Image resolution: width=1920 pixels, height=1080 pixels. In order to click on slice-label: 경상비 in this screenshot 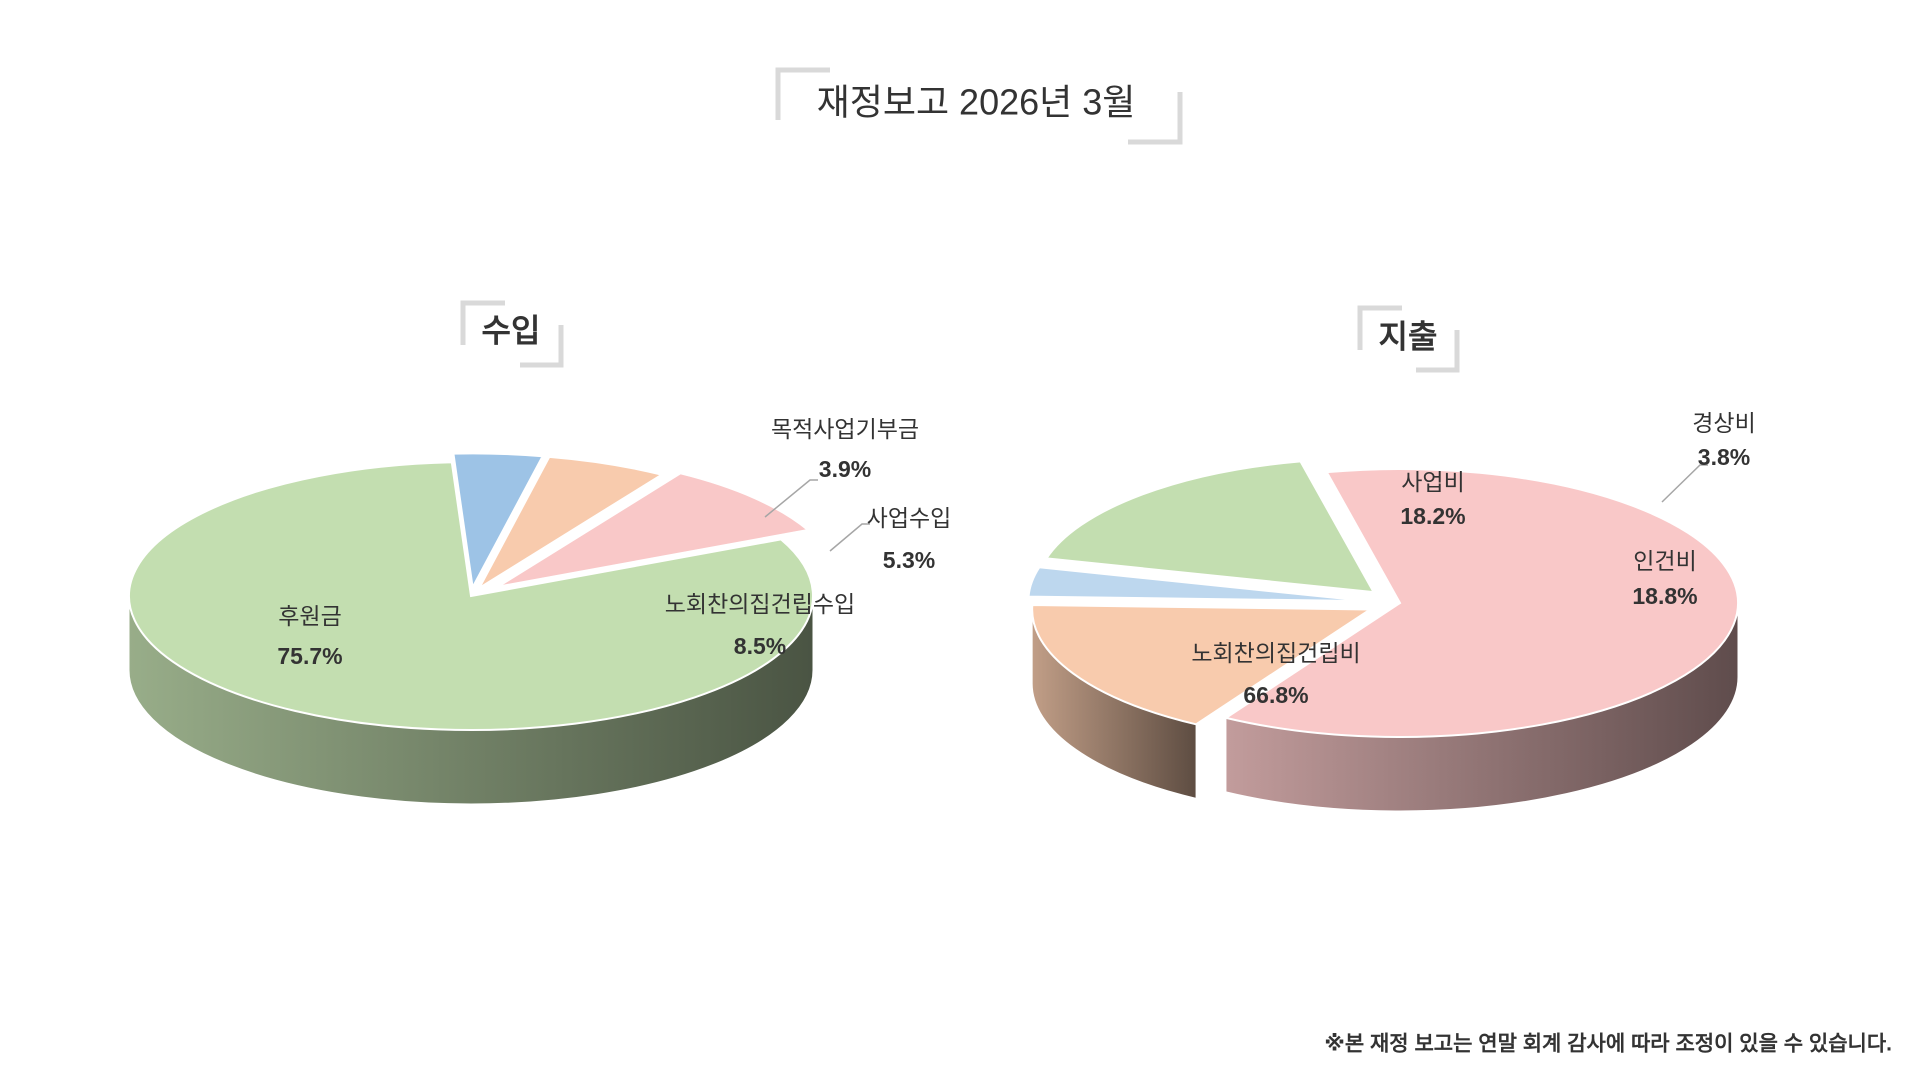, I will do `click(1723, 423)`.